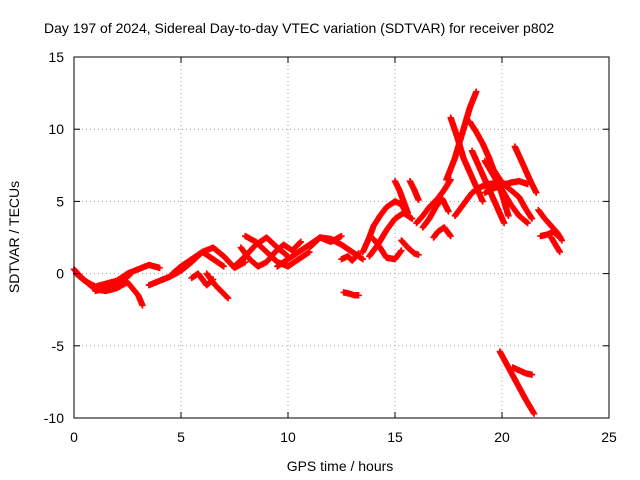 Image resolution: width=640 pixels, height=480 pixels. What do you see at coordinates (181, 437) in the screenshot?
I see `x-tick-label: 5` at bounding box center [181, 437].